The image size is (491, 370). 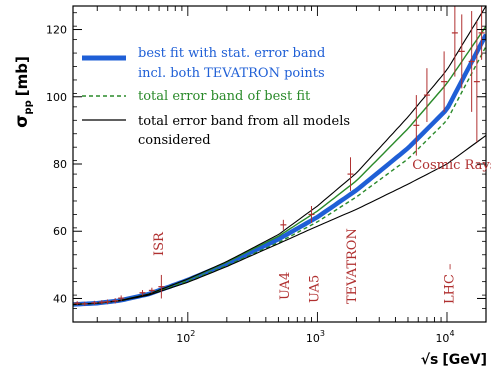 What do you see at coordinates (231, 53) in the screenshot?
I see `legend-label-best-fit: best fit with stat. error band` at bounding box center [231, 53].